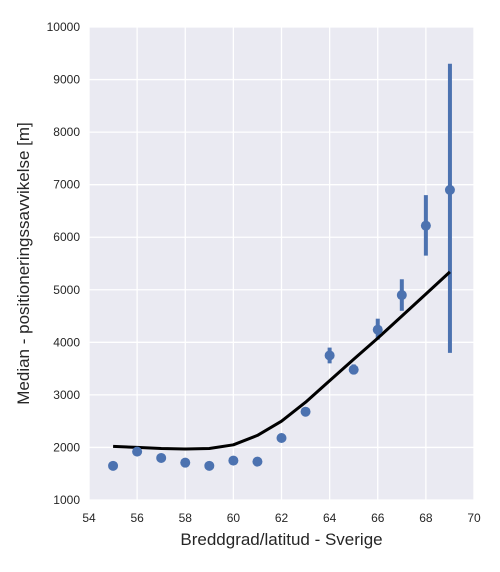 This screenshot has width=500, height=572. What do you see at coordinates (66, 342) in the screenshot?
I see `y-tick-label: 4000` at bounding box center [66, 342].